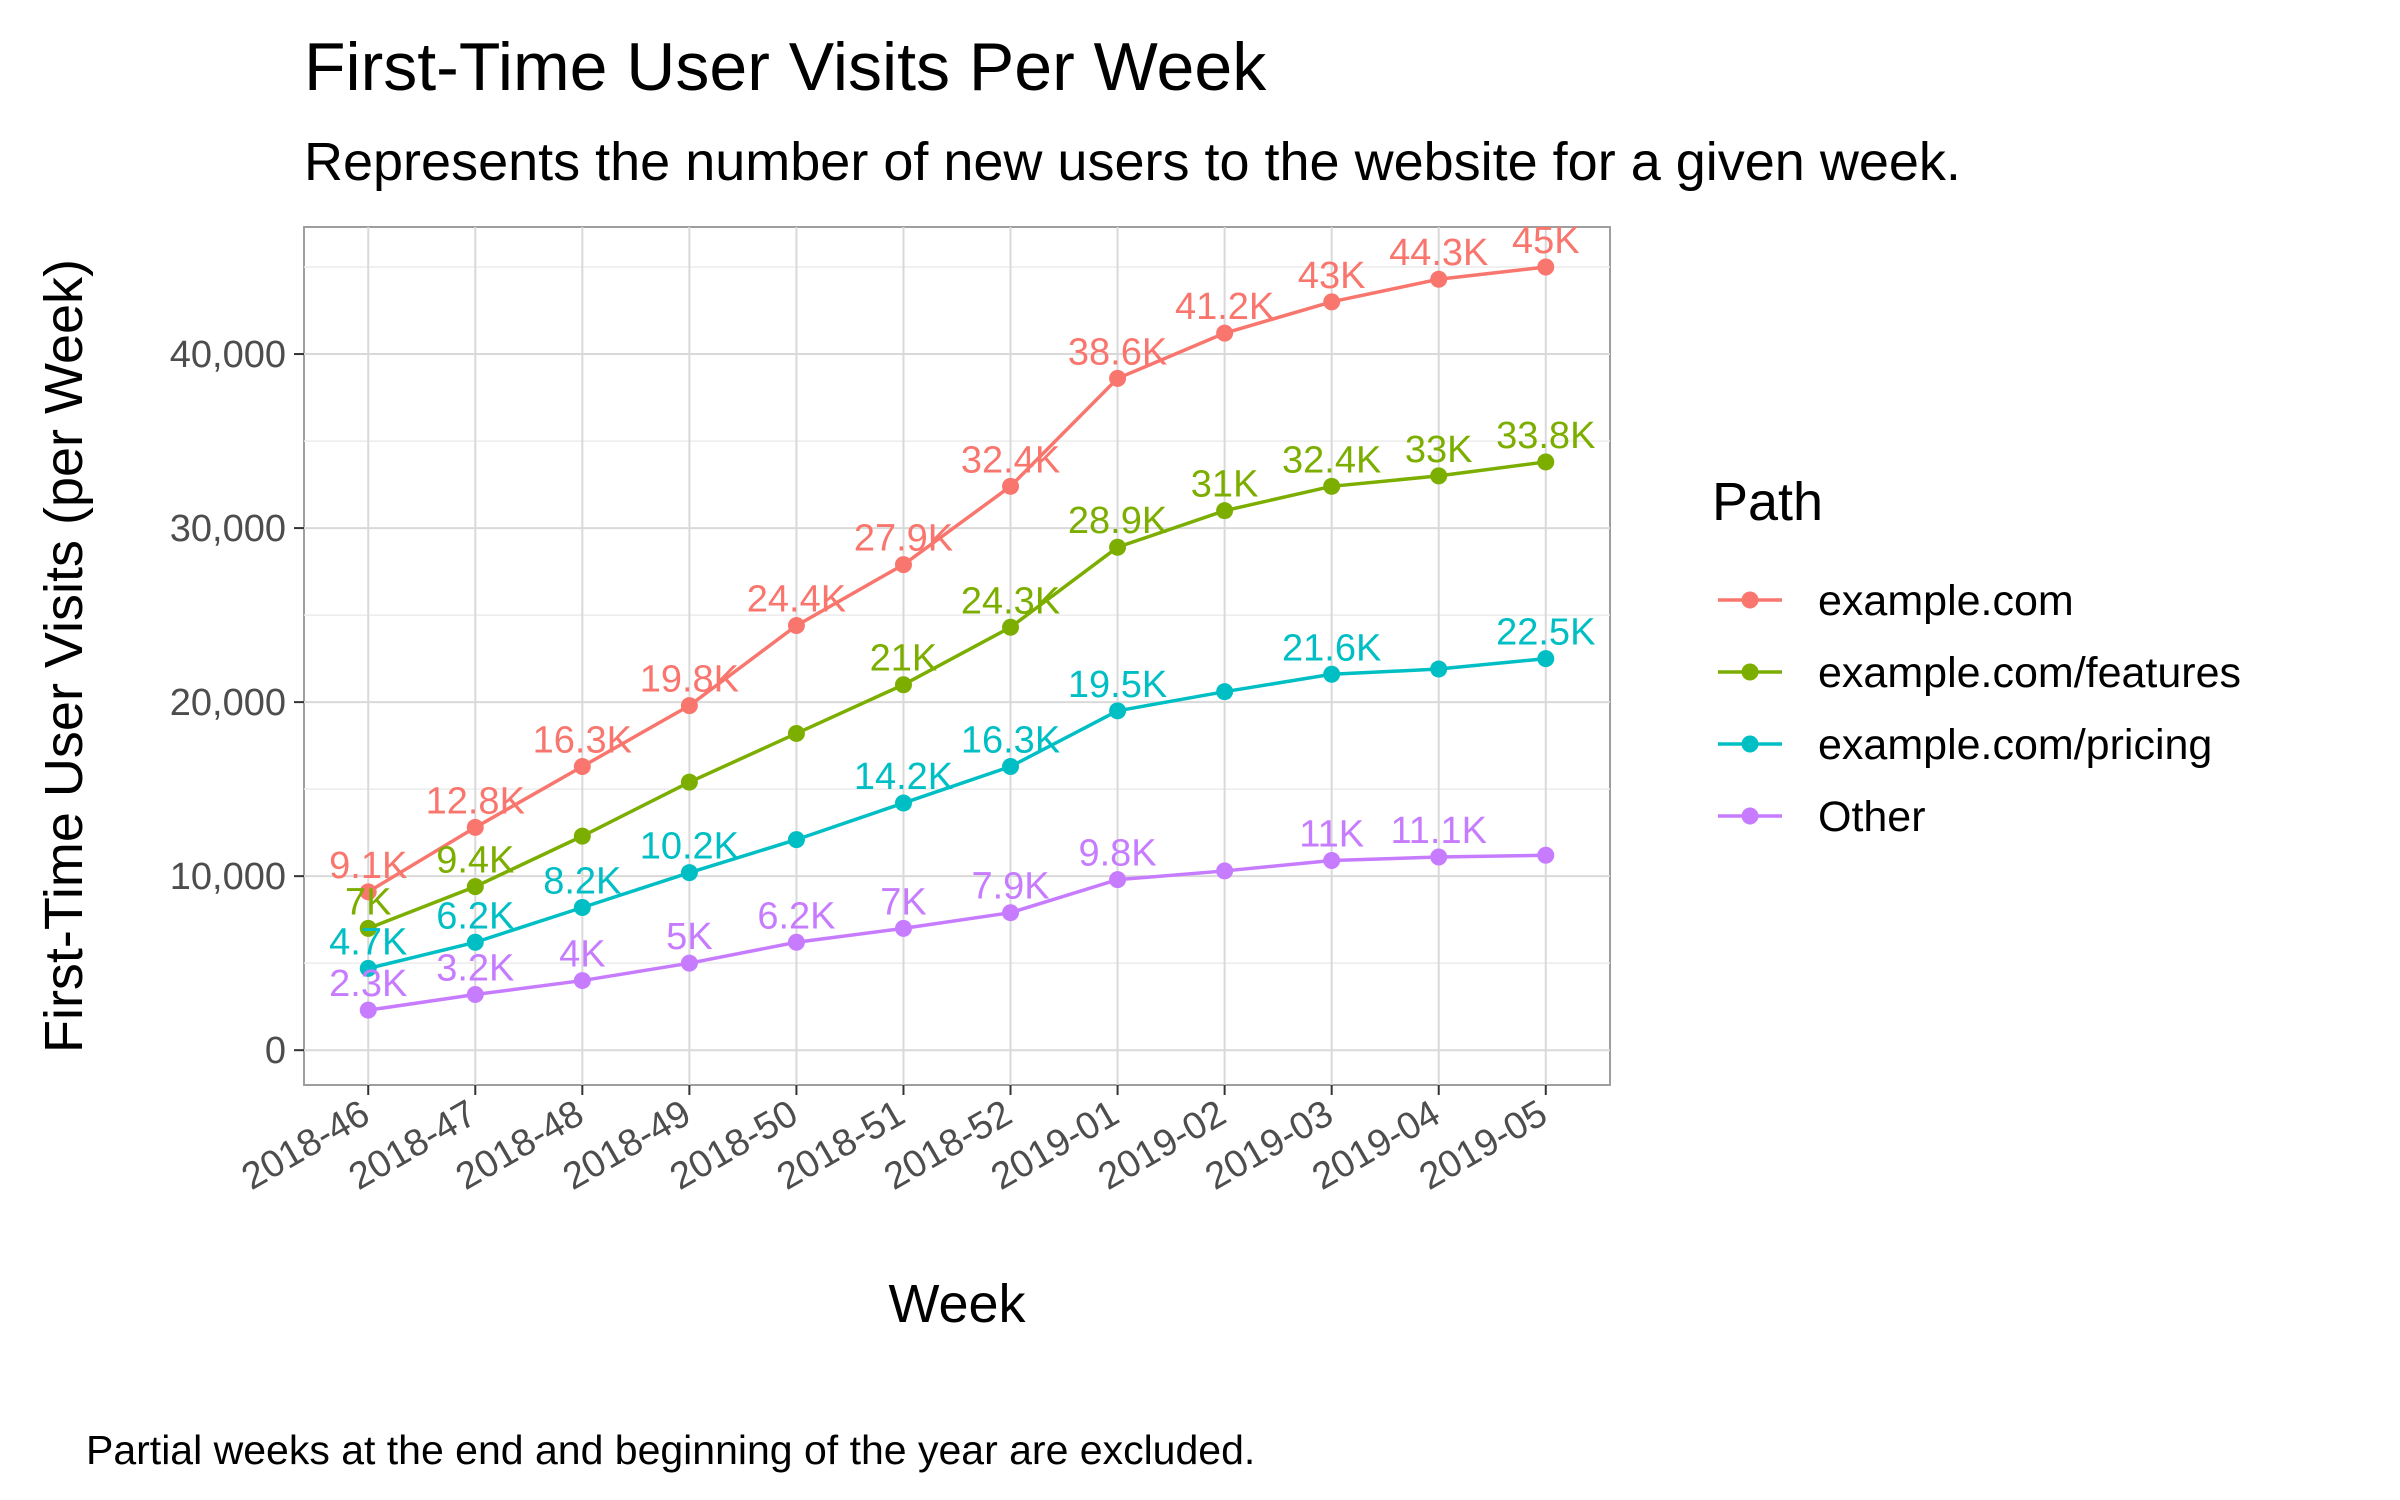 The image size is (2400, 1500). What do you see at coordinates (1224, 307) in the screenshot?
I see `data-label: 41.2K` at bounding box center [1224, 307].